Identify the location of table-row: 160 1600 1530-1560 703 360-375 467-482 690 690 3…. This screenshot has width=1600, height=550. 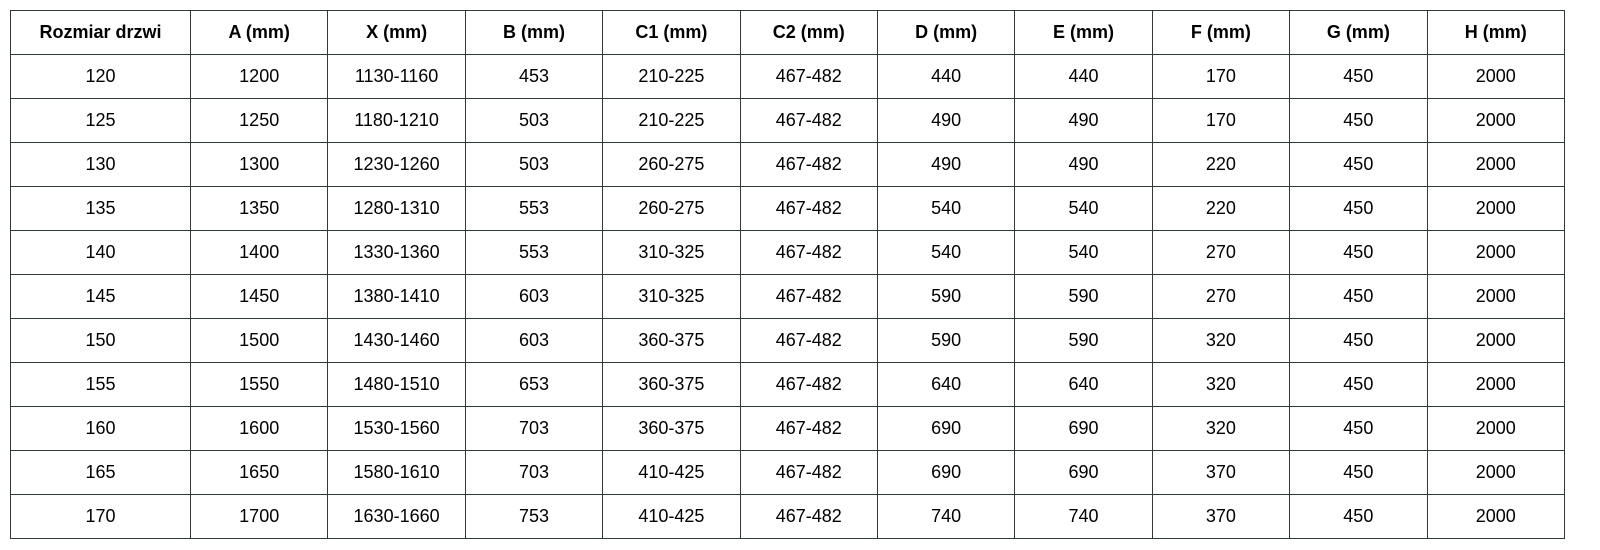
(788, 428).